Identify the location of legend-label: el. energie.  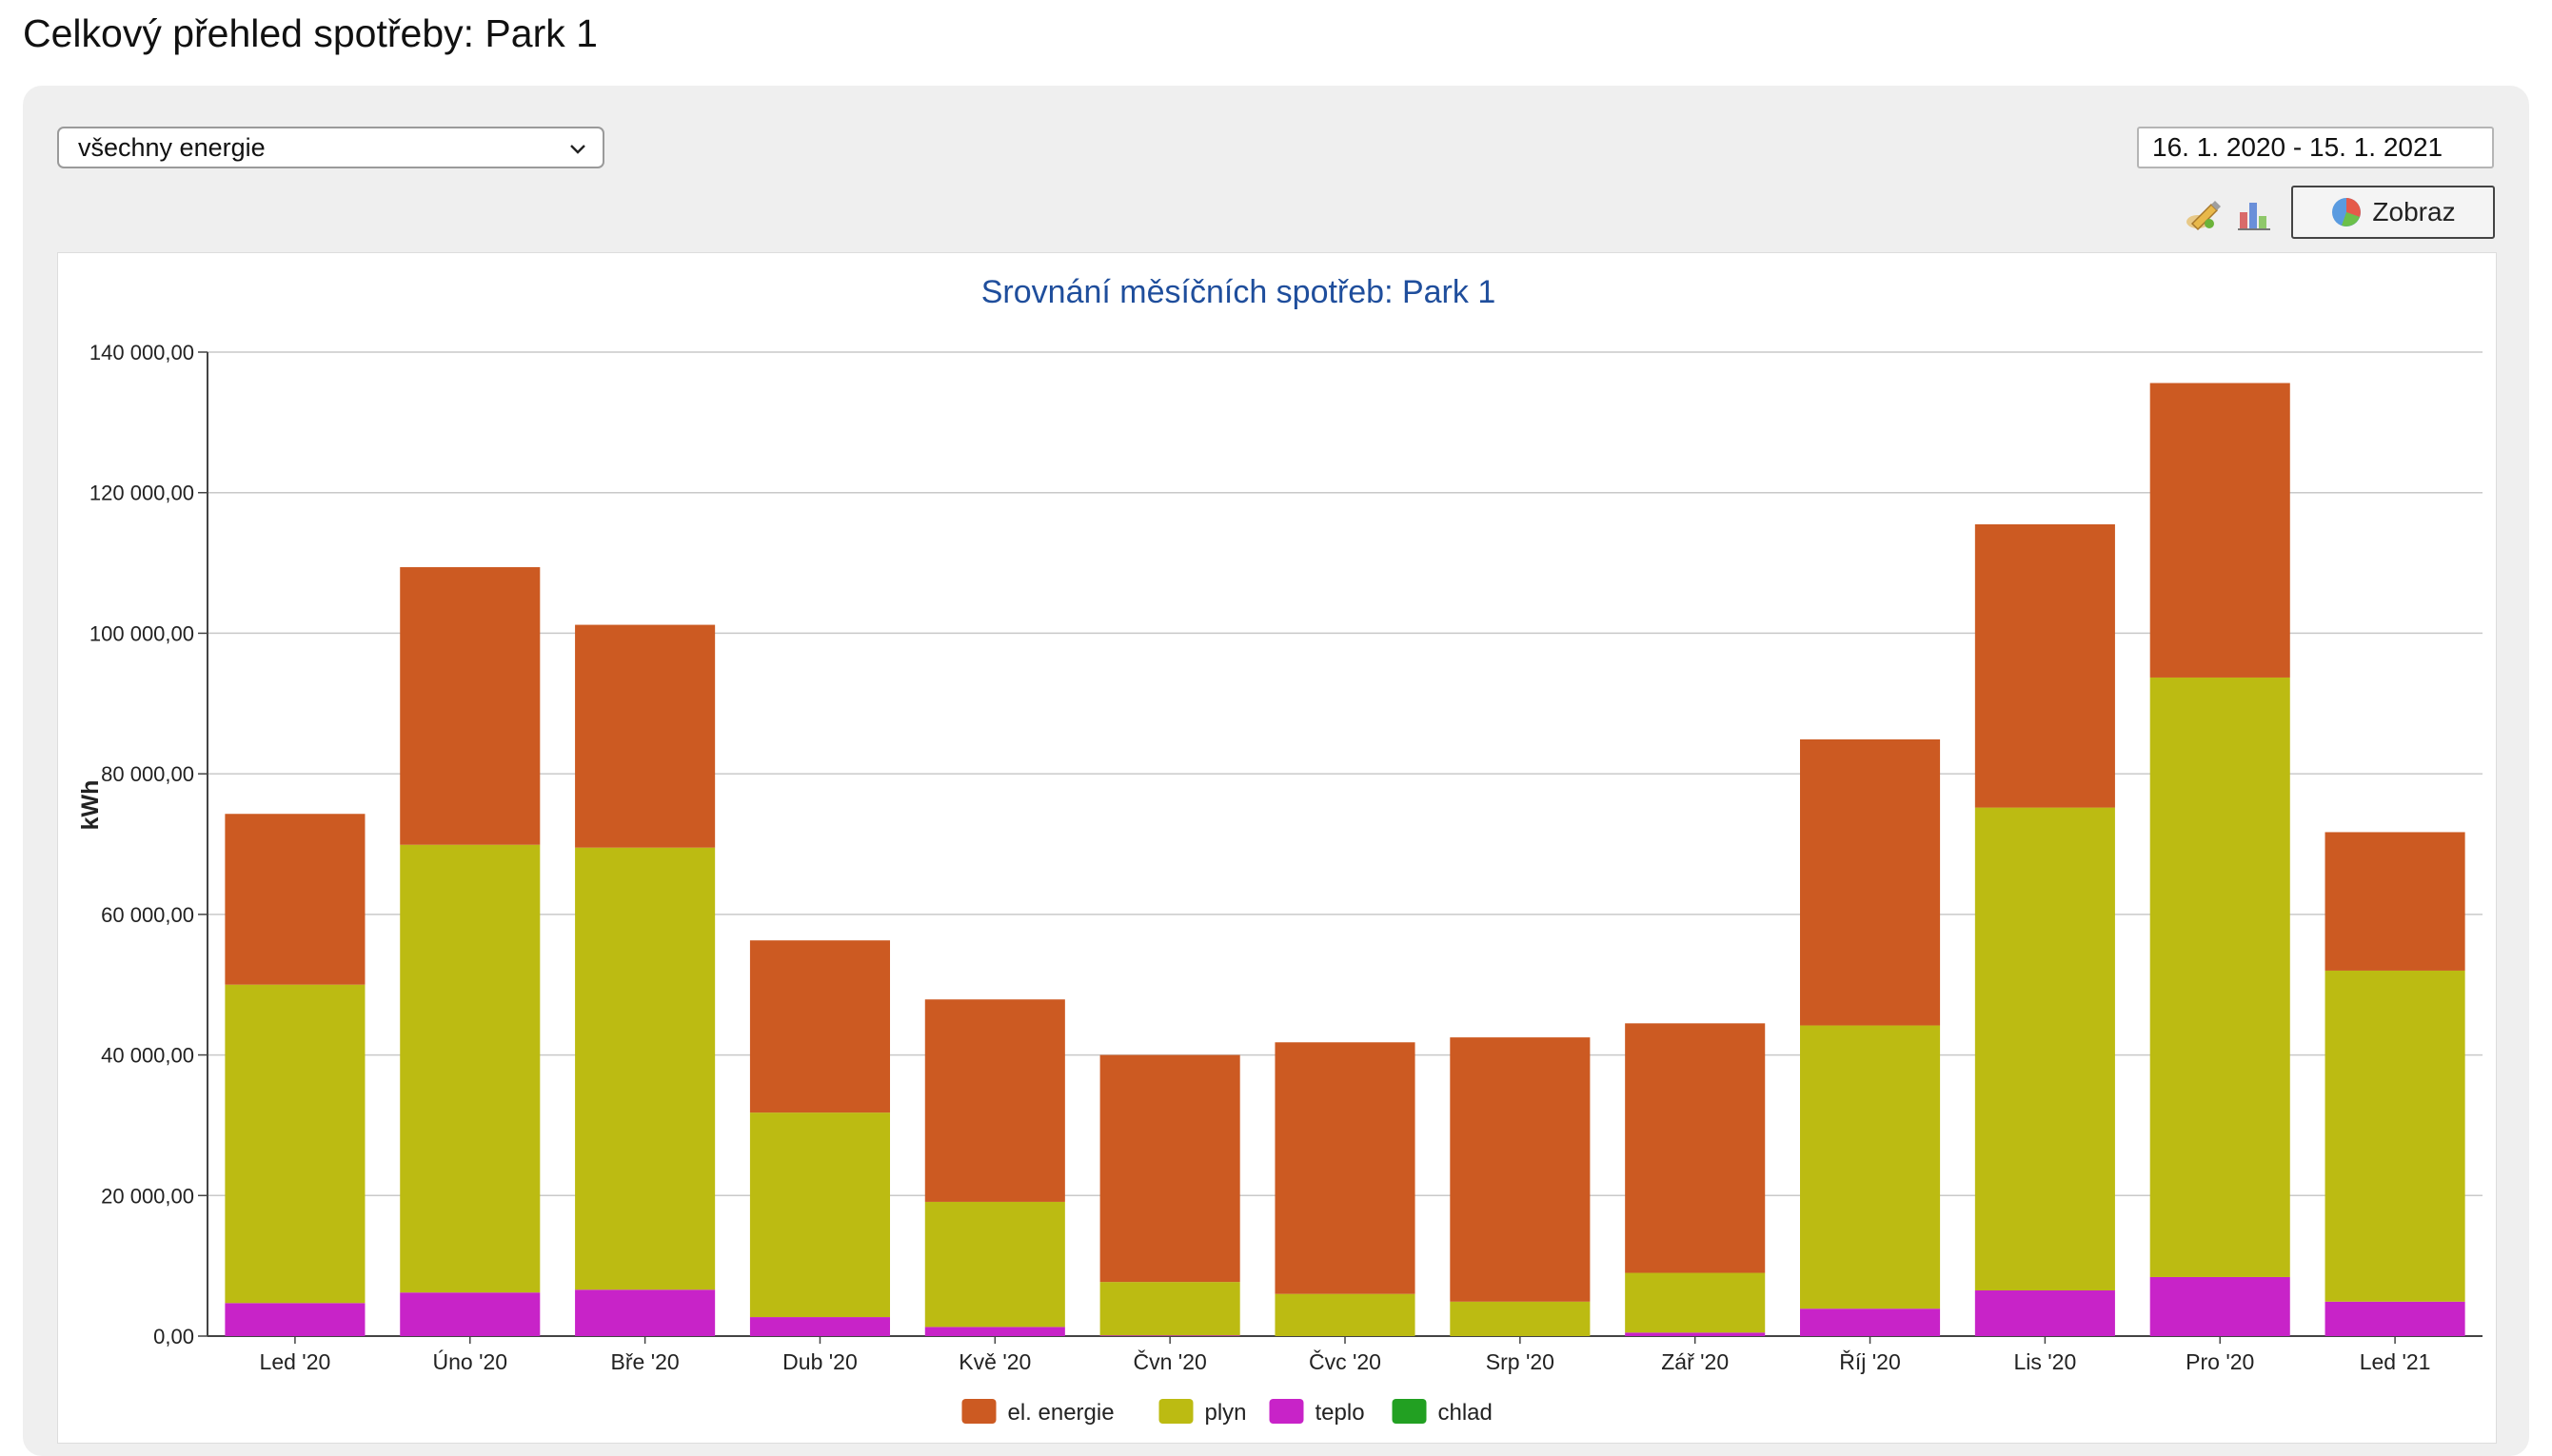
(1061, 1413).